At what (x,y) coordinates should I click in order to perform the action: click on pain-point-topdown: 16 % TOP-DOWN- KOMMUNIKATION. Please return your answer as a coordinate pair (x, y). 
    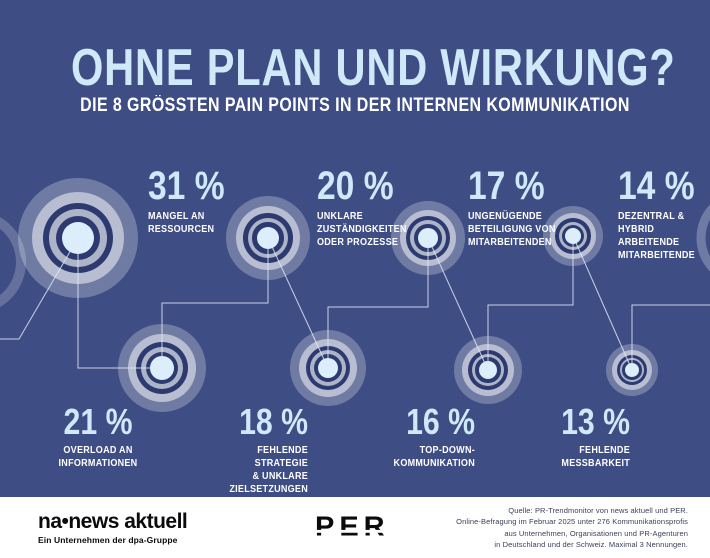
    Looking at the image, I should click on (414, 437).